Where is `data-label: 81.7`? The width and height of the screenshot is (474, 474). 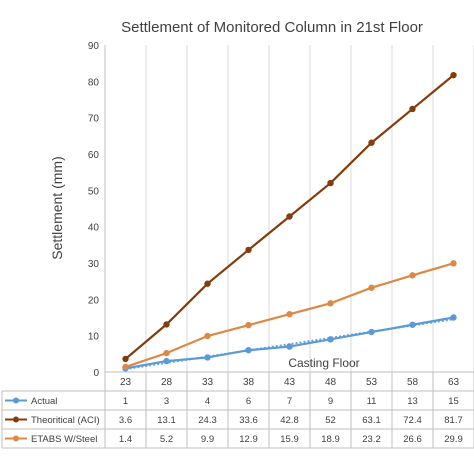
data-label: 81.7 is located at coordinates (453, 420).